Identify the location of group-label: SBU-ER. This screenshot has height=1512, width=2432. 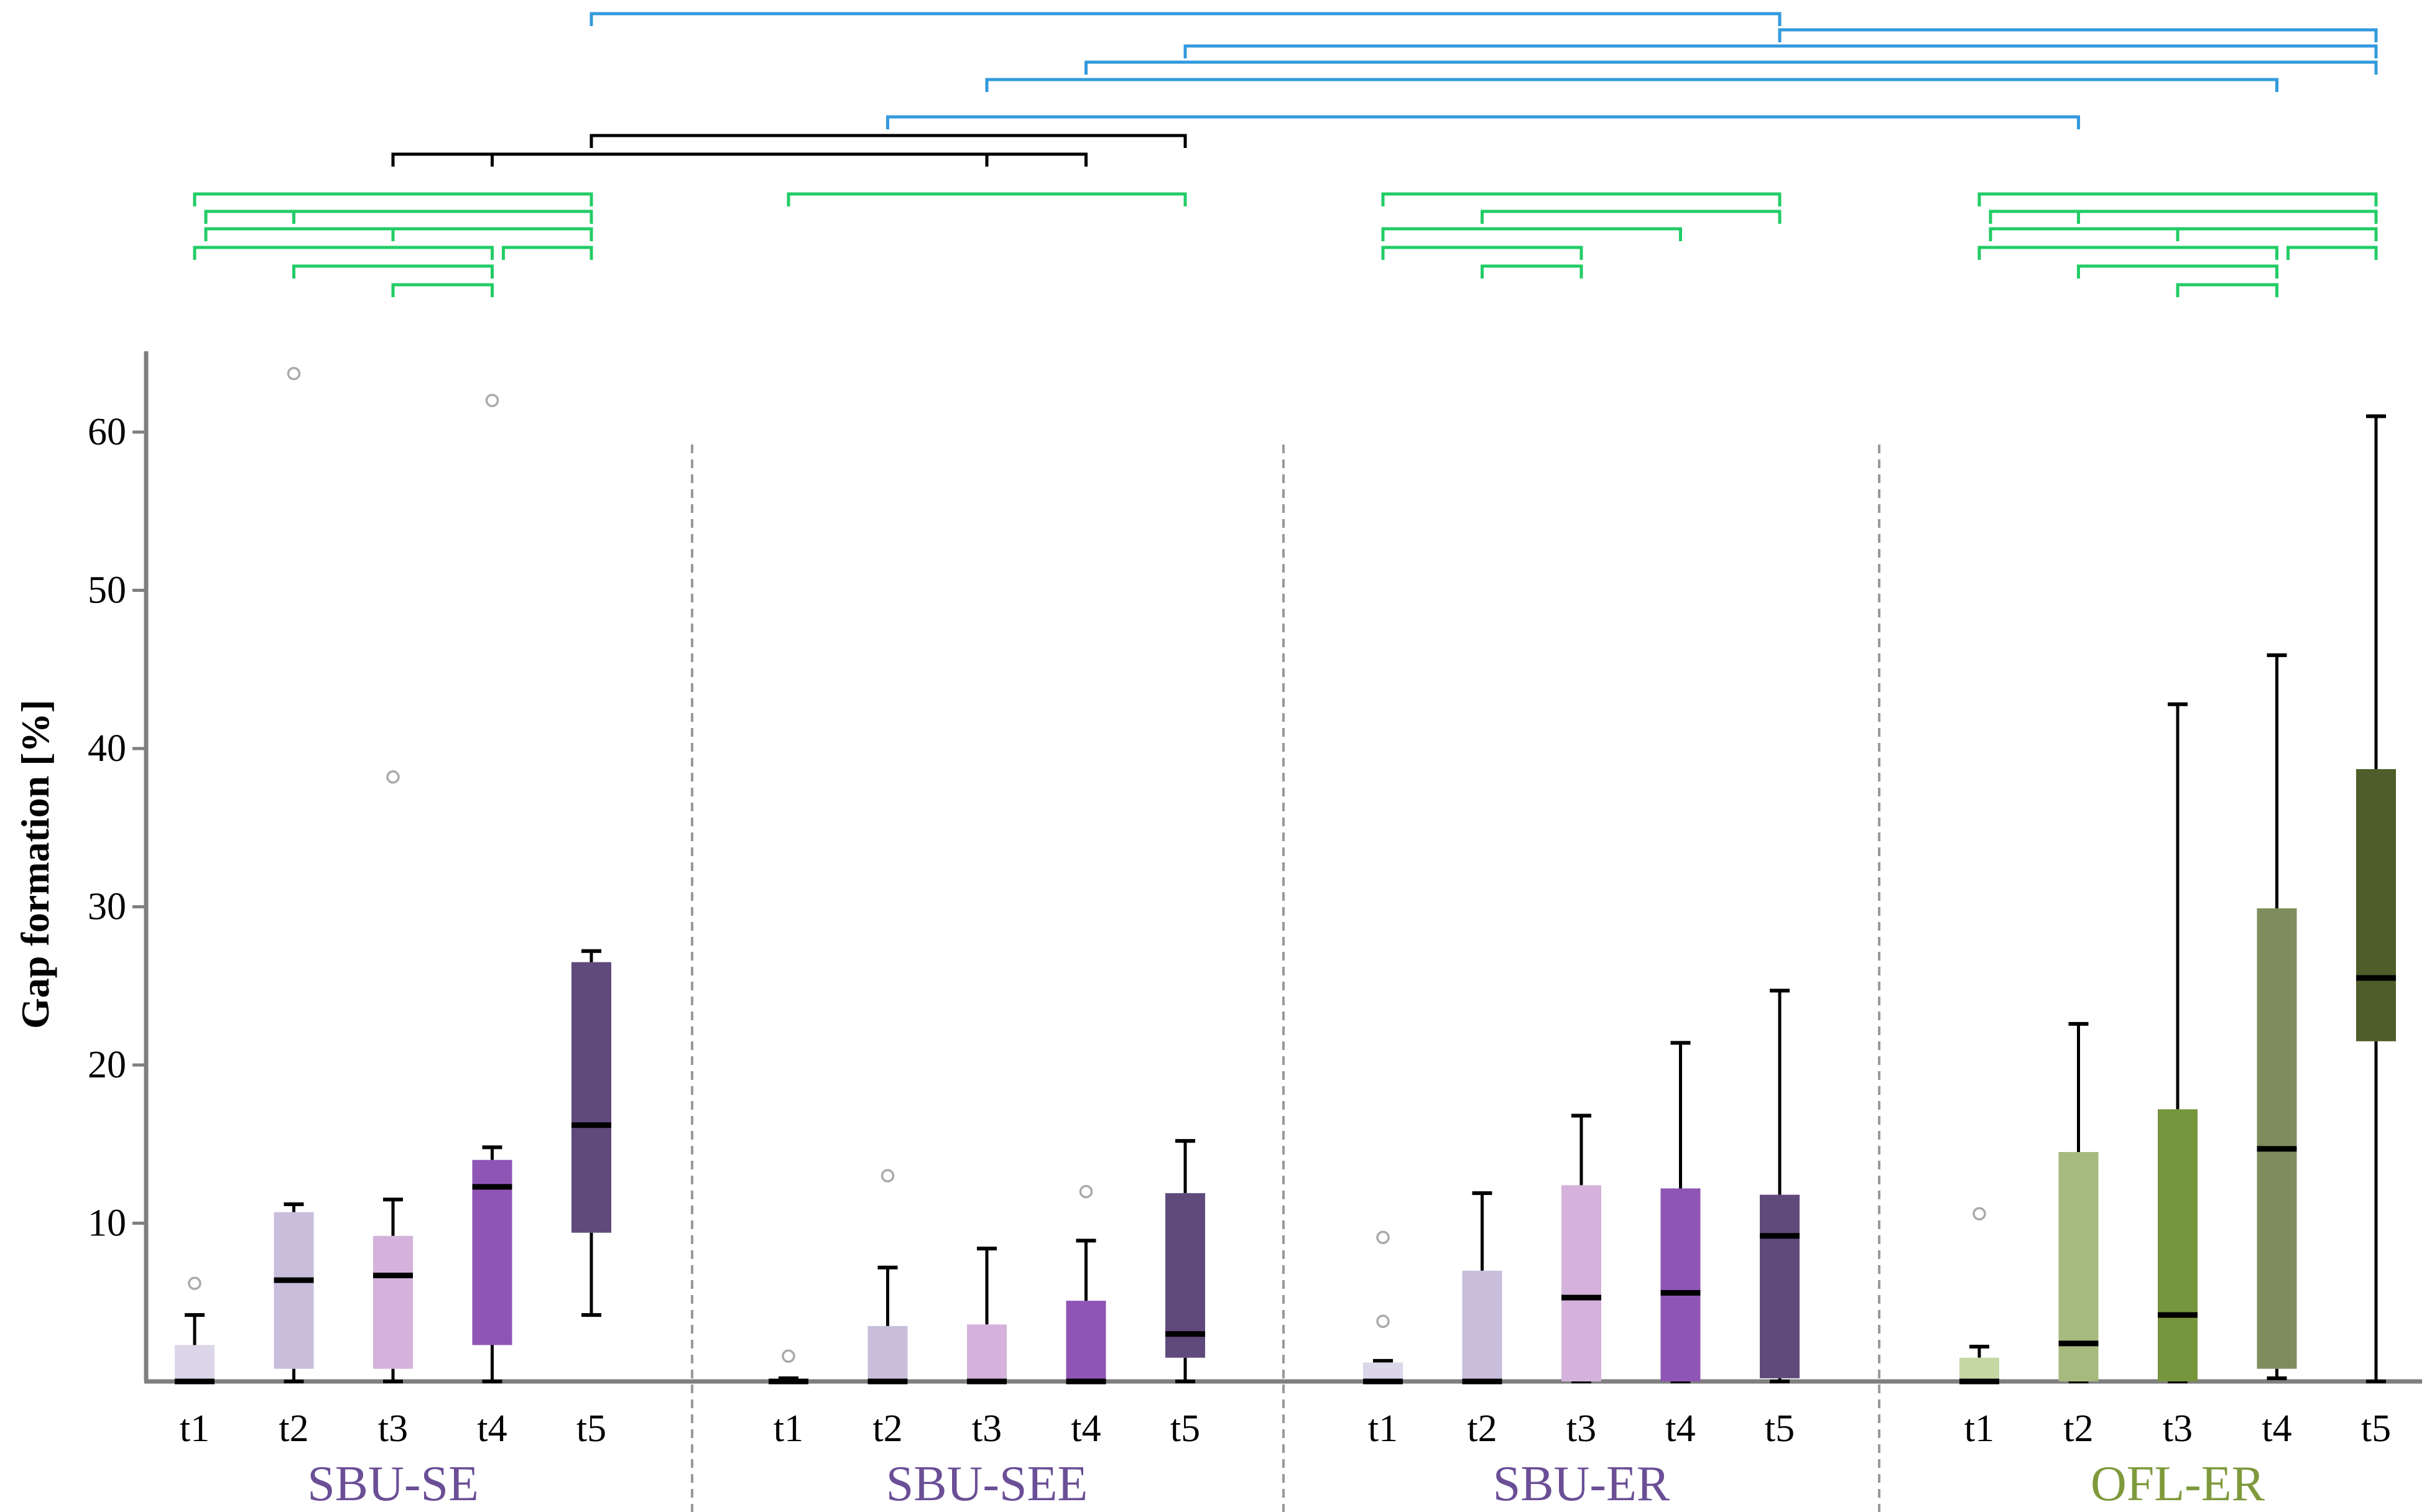
(1581, 1484).